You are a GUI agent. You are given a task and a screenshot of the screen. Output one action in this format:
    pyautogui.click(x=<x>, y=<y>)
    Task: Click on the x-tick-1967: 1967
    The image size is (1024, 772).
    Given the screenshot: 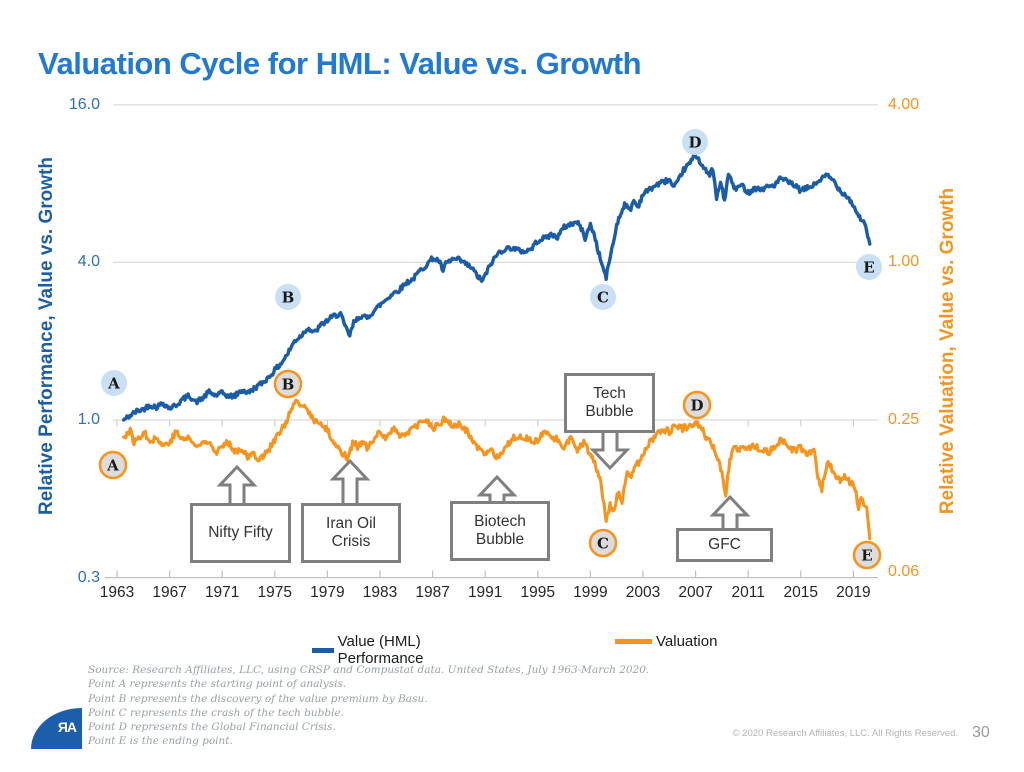 What is the action you would take?
    pyautogui.click(x=169, y=592)
    